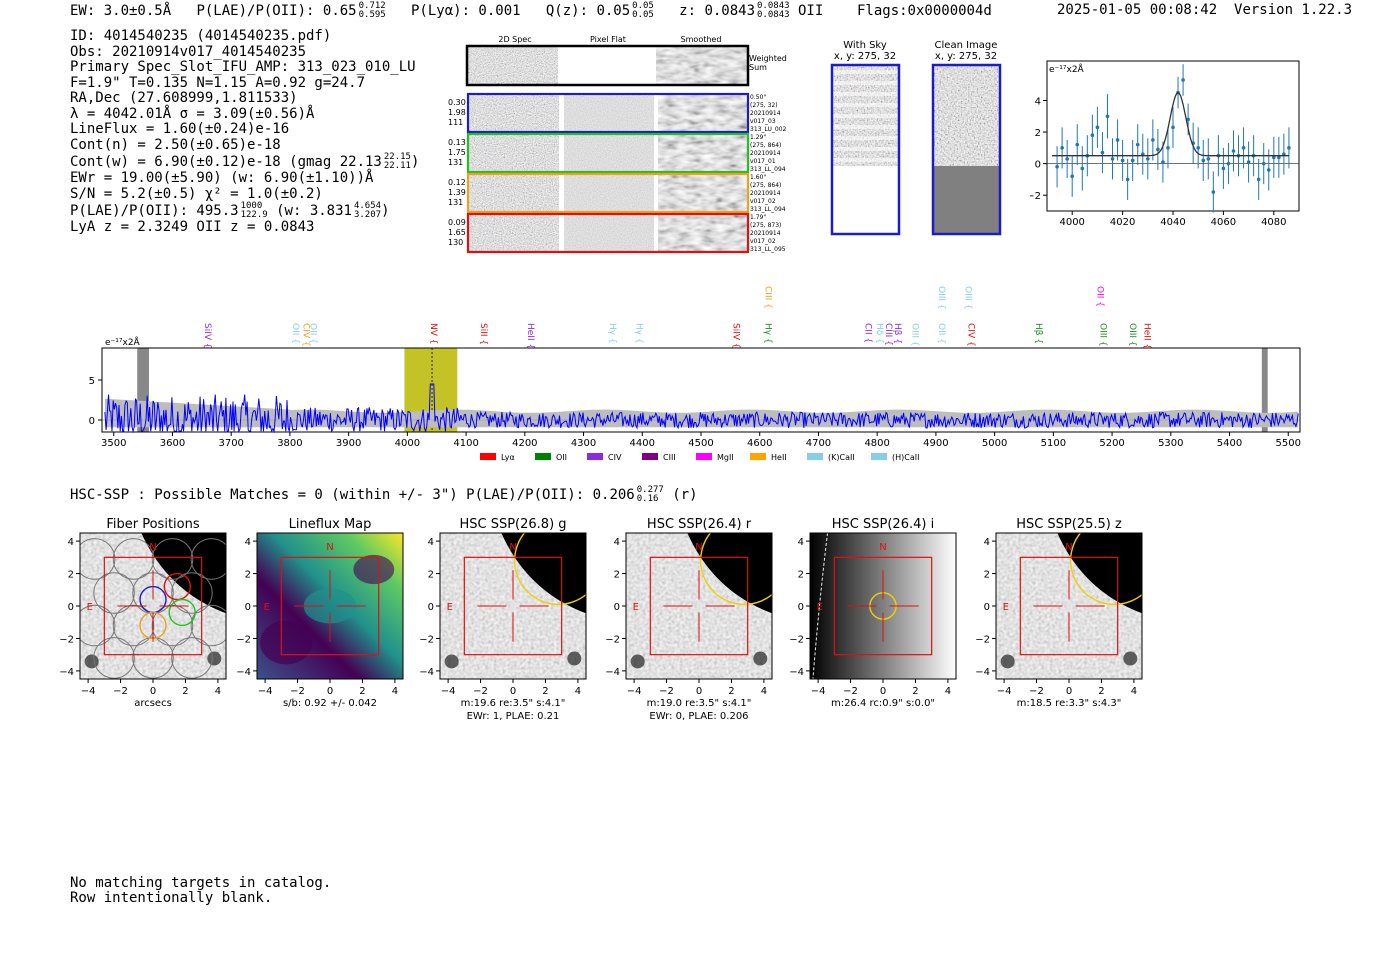  What do you see at coordinates (457, 192) in the screenshot?
I see `cutout-row-b: 1.39` at bounding box center [457, 192].